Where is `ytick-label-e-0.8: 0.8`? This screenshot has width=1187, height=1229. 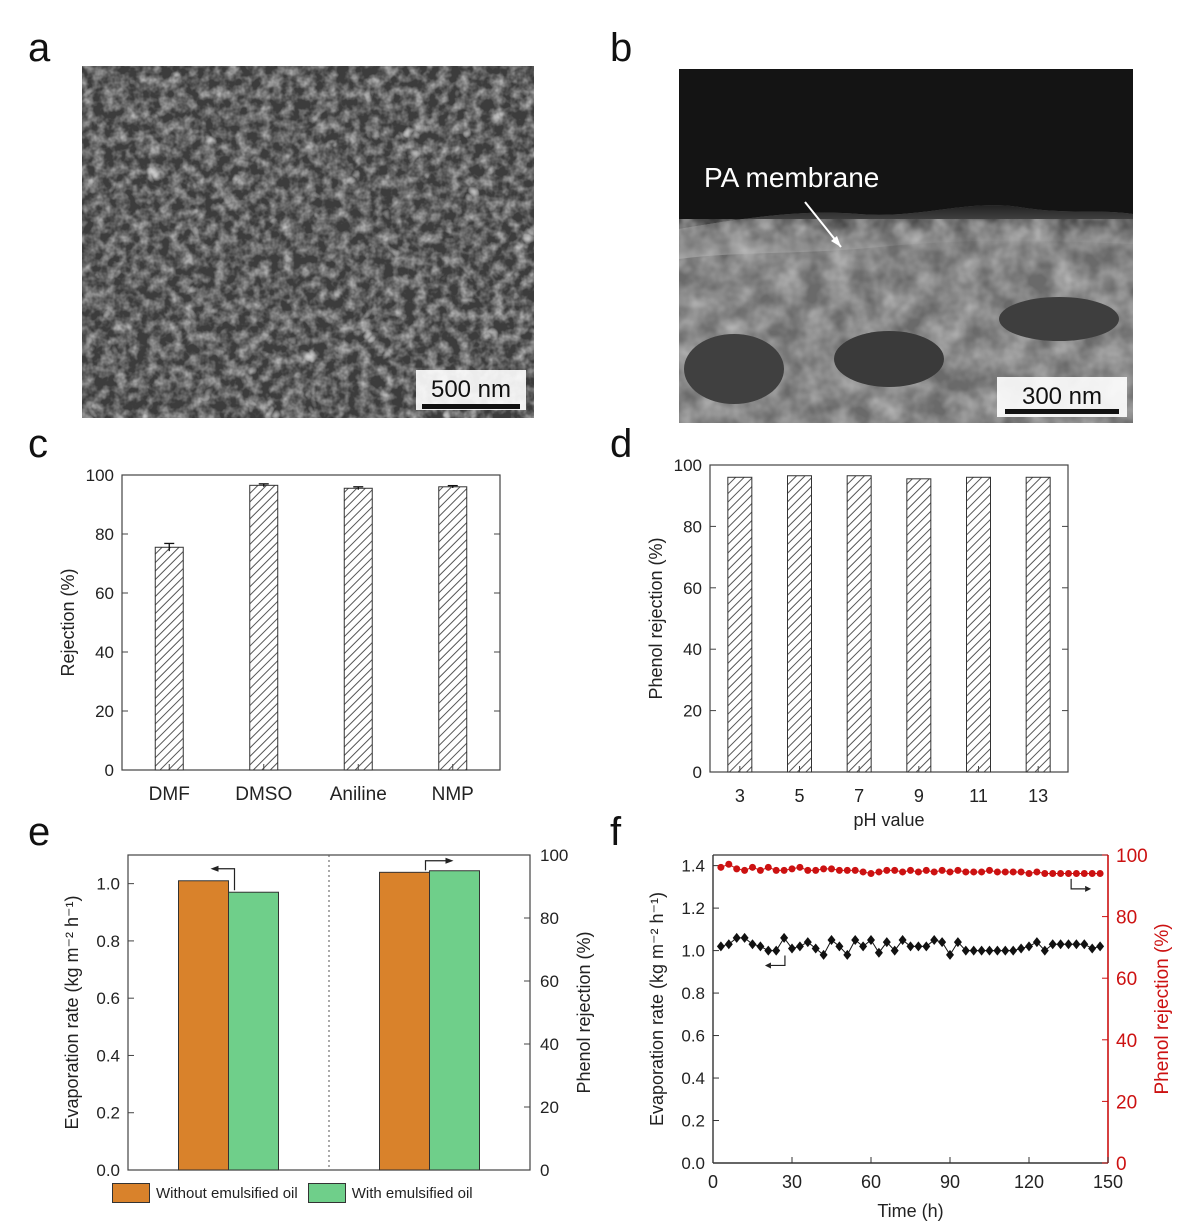 ytick-label-e-0.8: 0.8 is located at coordinates (108, 941).